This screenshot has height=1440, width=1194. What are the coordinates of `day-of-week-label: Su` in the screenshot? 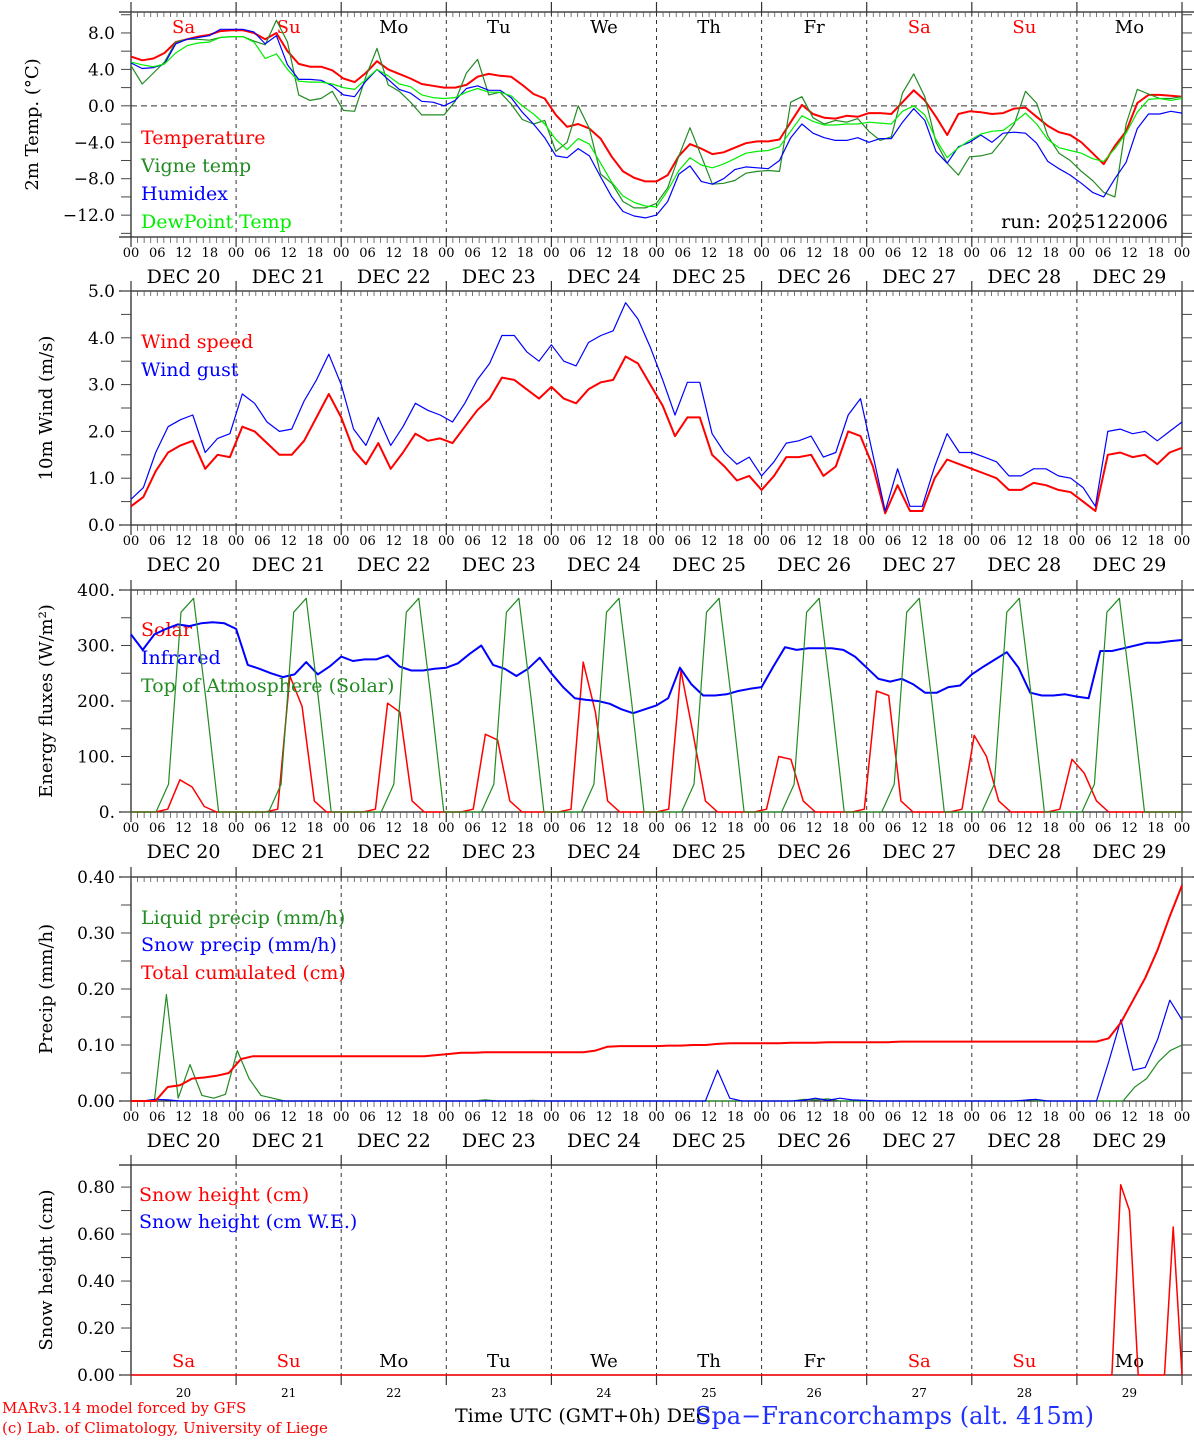 It's located at (1024, 27).